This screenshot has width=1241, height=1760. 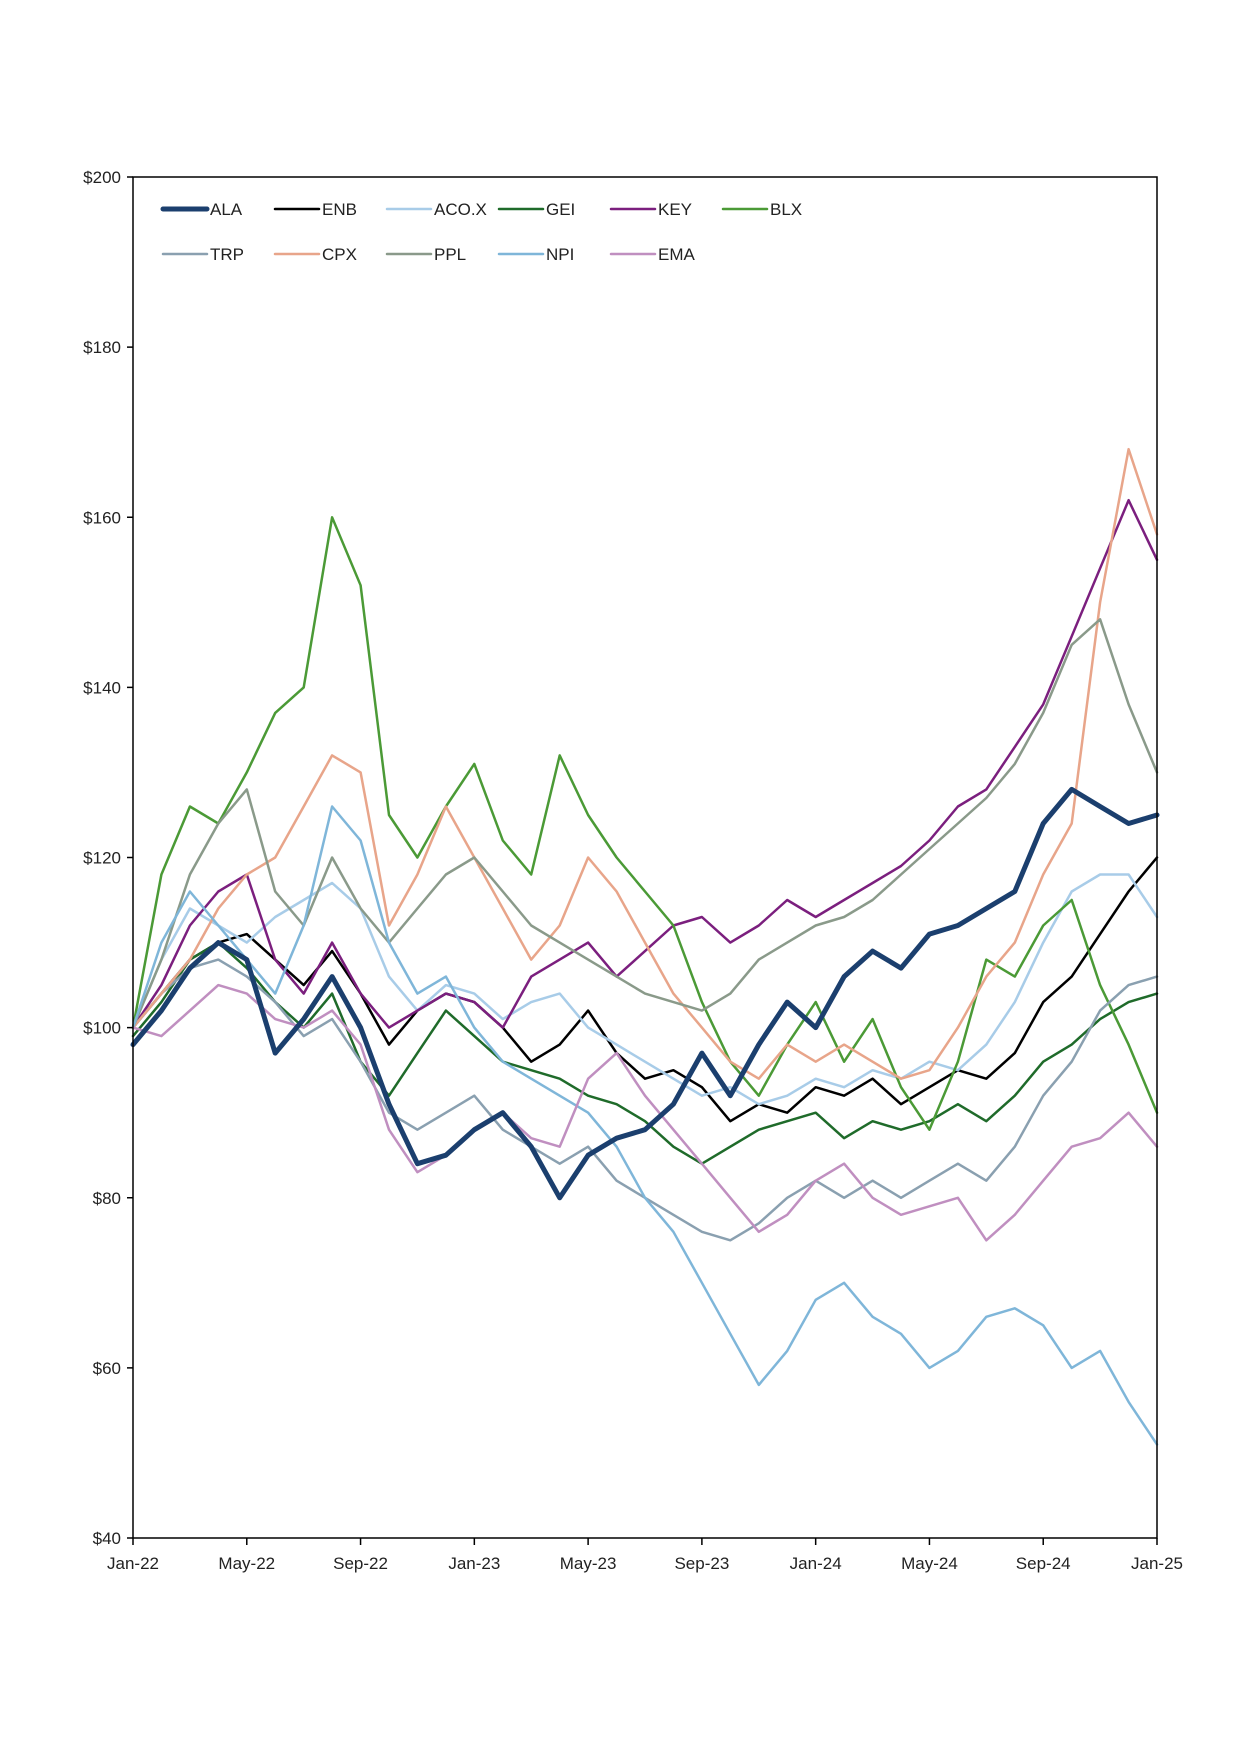 I want to click on series-line-enb, so click(x=645, y=989).